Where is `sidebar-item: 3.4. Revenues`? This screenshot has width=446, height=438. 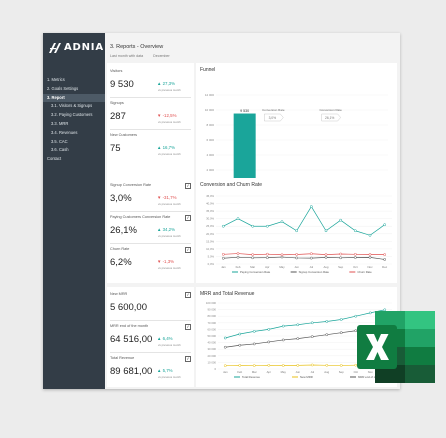 sidebar-item: 3.4. Revenues is located at coordinates (64, 132).